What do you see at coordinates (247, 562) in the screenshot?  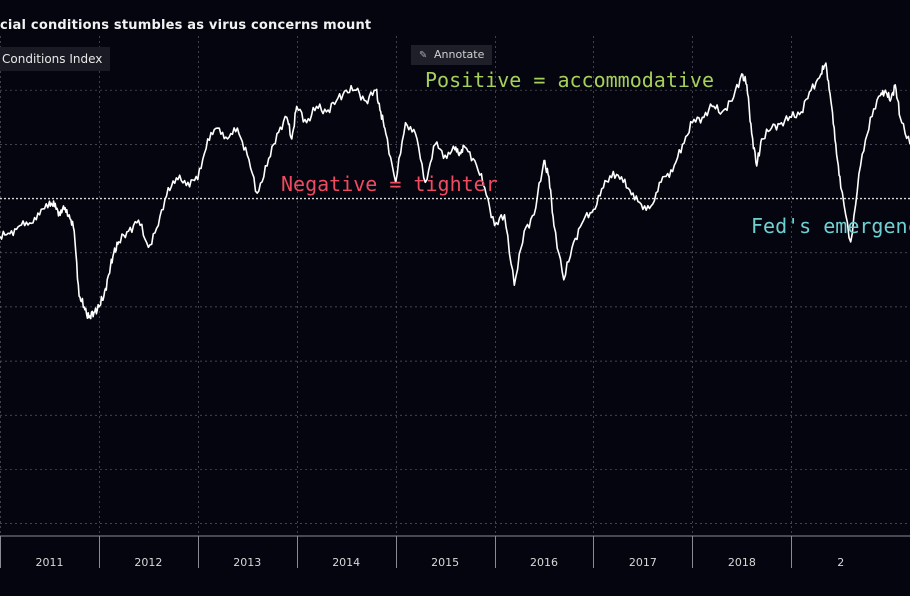 I see `x-tick-label: 2013` at bounding box center [247, 562].